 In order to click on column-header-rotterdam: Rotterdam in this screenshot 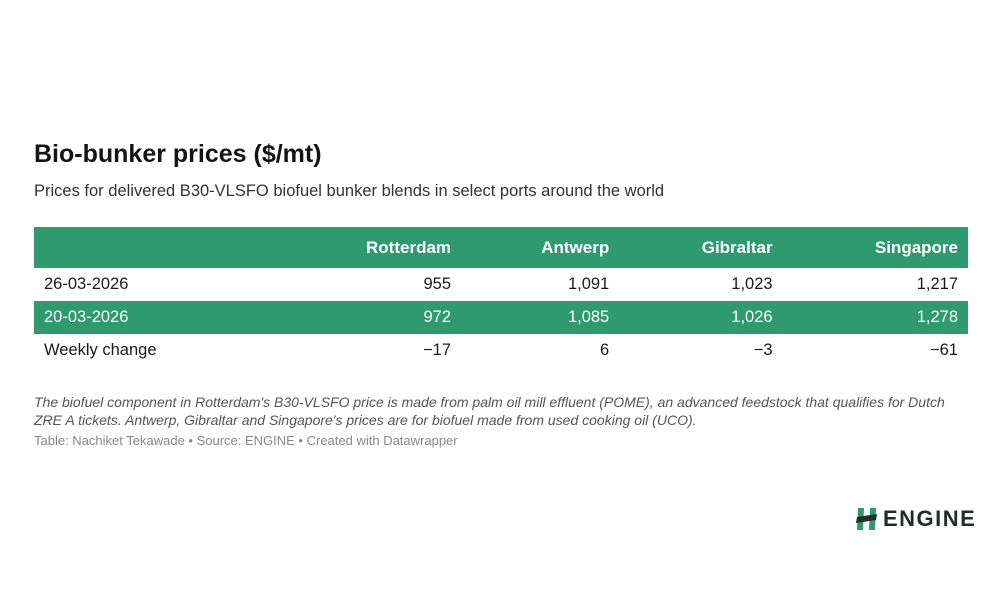, I will do `click(409, 247)`.